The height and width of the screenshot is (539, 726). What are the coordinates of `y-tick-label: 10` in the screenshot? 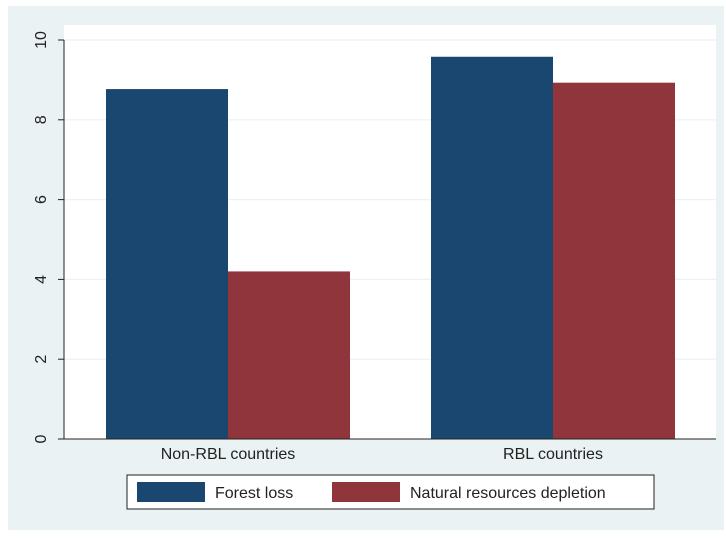 It's located at (41, 40).